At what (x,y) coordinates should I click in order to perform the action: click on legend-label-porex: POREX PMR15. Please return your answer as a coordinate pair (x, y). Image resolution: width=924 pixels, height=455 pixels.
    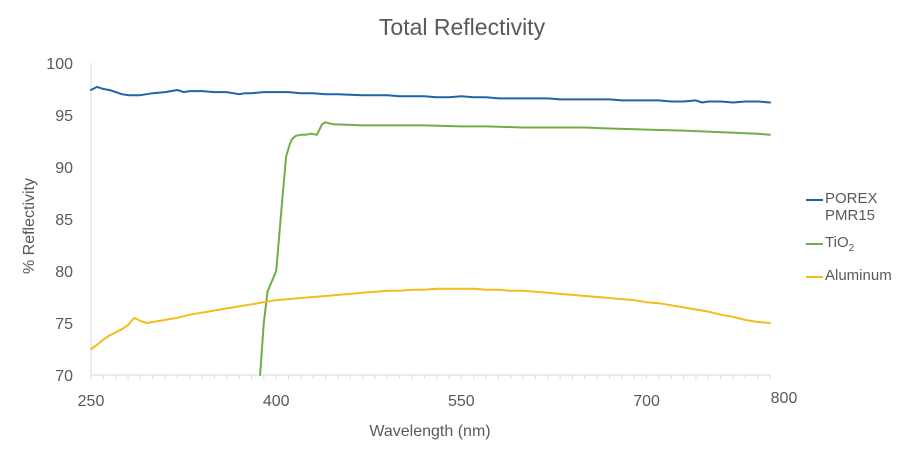
    Looking at the image, I should click on (851, 207).